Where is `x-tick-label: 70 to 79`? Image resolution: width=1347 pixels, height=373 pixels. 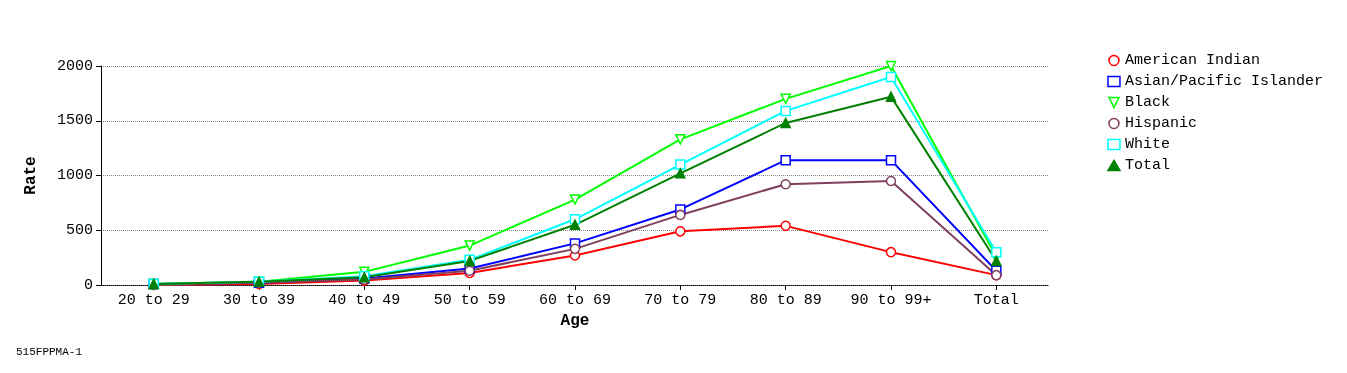
x-tick-label: 70 to 79 is located at coordinates (680, 300).